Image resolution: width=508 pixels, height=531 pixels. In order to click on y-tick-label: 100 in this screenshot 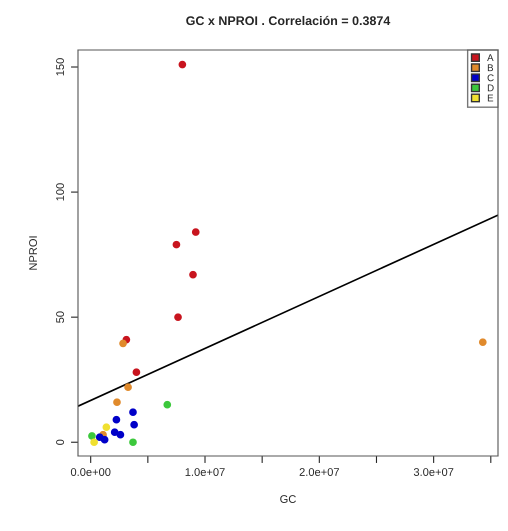, I will do `click(60, 192)`.